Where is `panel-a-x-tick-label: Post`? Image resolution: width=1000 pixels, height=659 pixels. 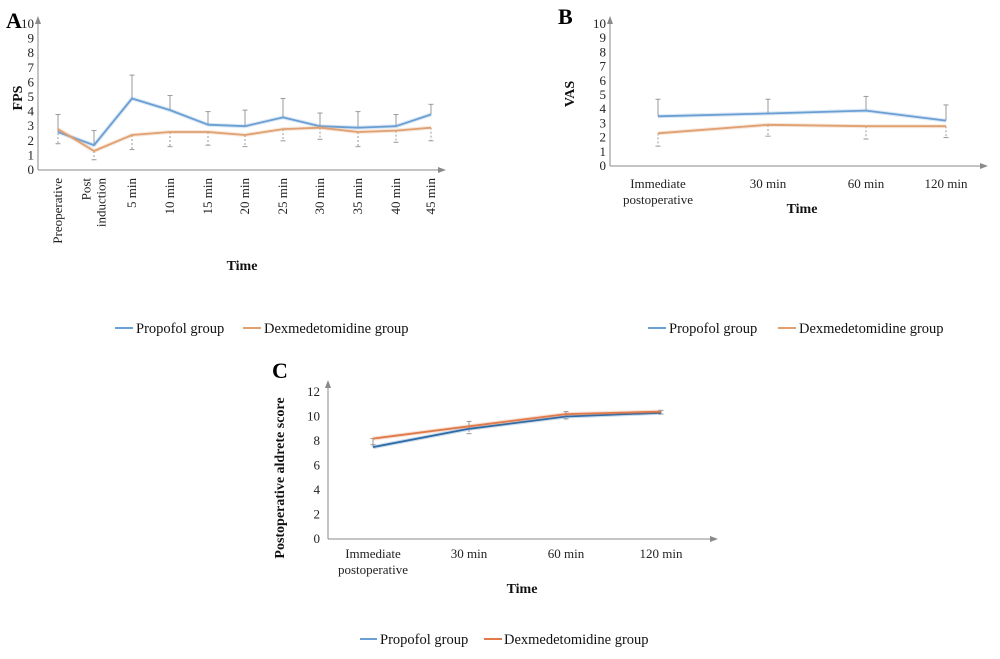
panel-a-x-tick-label: Post is located at coordinates (86, 189).